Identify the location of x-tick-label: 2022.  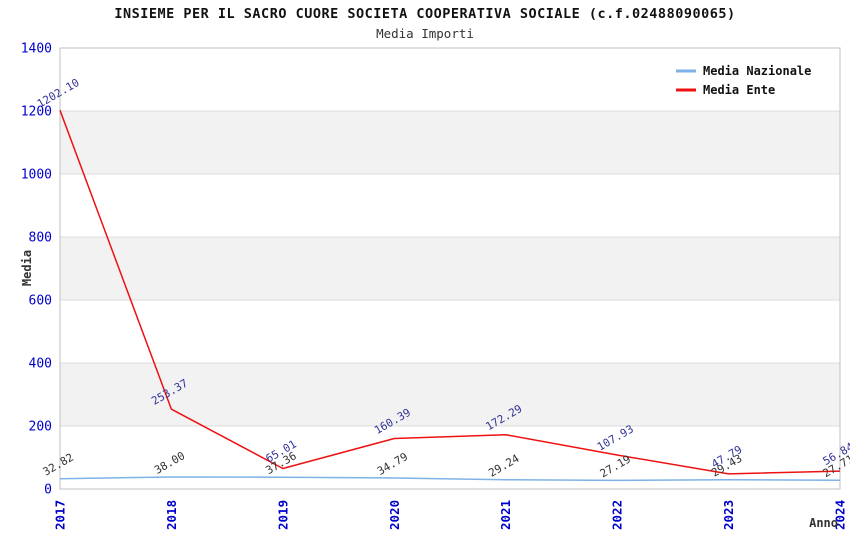
(617, 515).